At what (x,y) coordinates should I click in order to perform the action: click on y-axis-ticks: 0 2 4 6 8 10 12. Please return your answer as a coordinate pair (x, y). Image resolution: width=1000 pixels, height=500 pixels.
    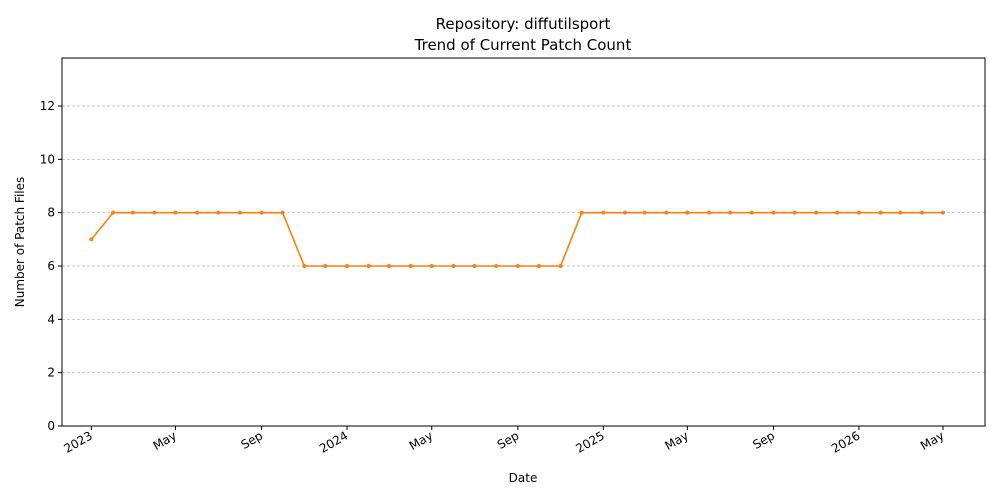
    Looking at the image, I should click on (51, 266).